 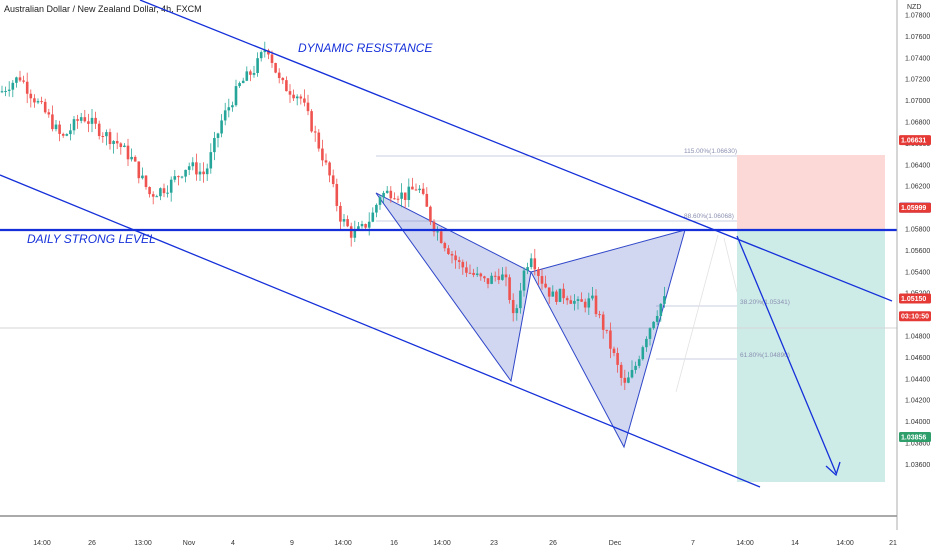 I want to click on dynamic-resistance-label: DYNAMIC RESISTANCE, so click(x=365, y=48).